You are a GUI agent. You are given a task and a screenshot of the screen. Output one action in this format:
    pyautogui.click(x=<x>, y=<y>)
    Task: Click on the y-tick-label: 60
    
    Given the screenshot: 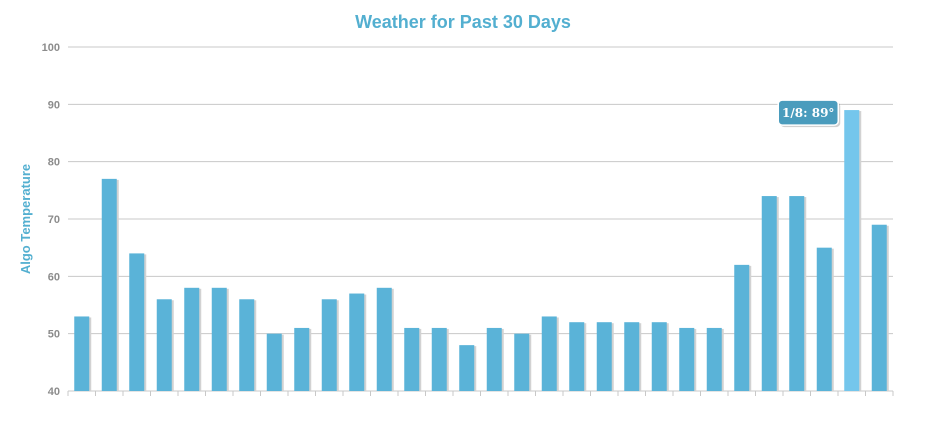 What is the action you would take?
    pyautogui.click(x=54, y=277)
    